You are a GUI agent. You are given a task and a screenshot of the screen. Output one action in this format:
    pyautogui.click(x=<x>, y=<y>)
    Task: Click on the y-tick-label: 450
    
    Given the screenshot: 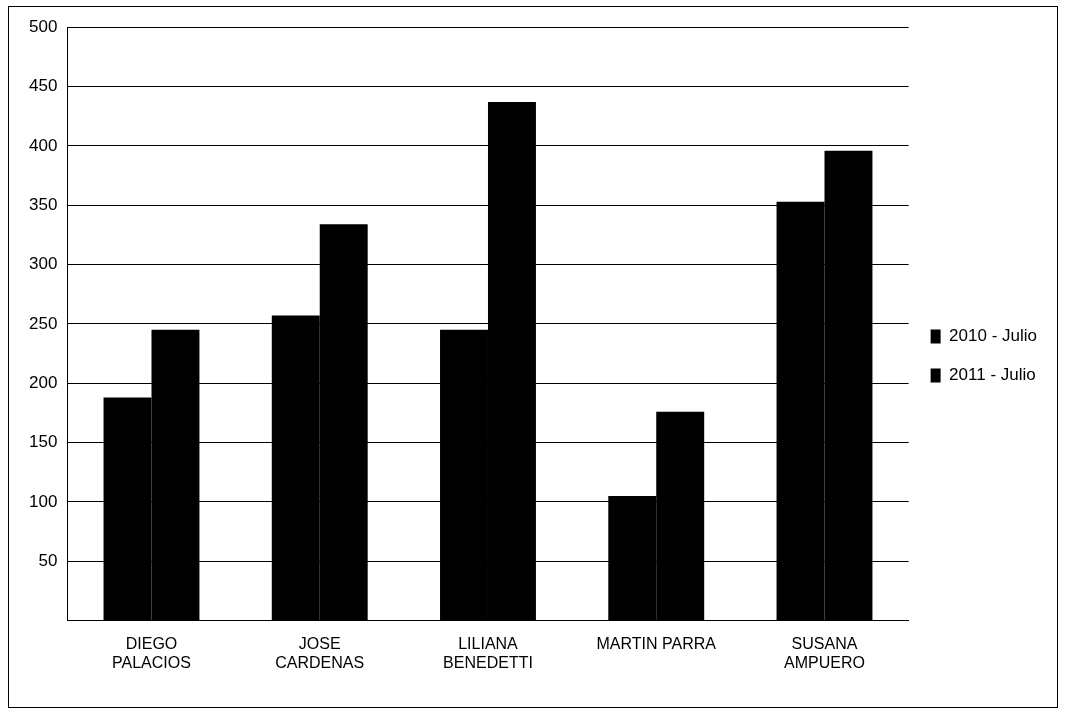 What is the action you would take?
    pyautogui.click(x=43, y=86)
    